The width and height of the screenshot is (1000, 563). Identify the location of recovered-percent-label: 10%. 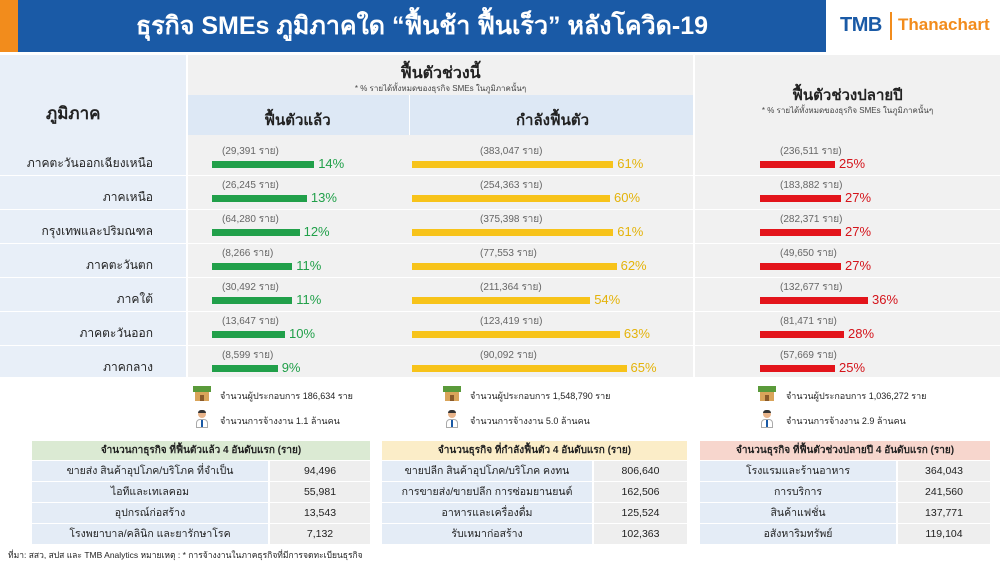
(302, 333).